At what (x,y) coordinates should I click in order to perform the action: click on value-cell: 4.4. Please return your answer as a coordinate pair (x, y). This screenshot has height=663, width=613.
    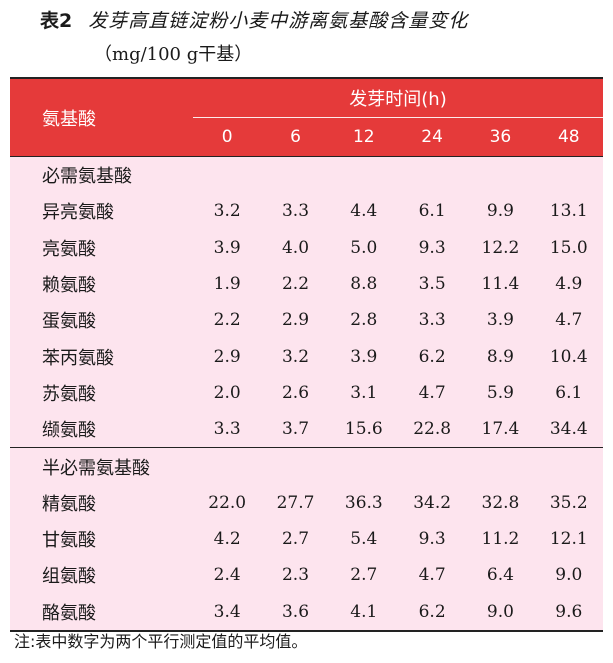
    Looking at the image, I should click on (363, 211).